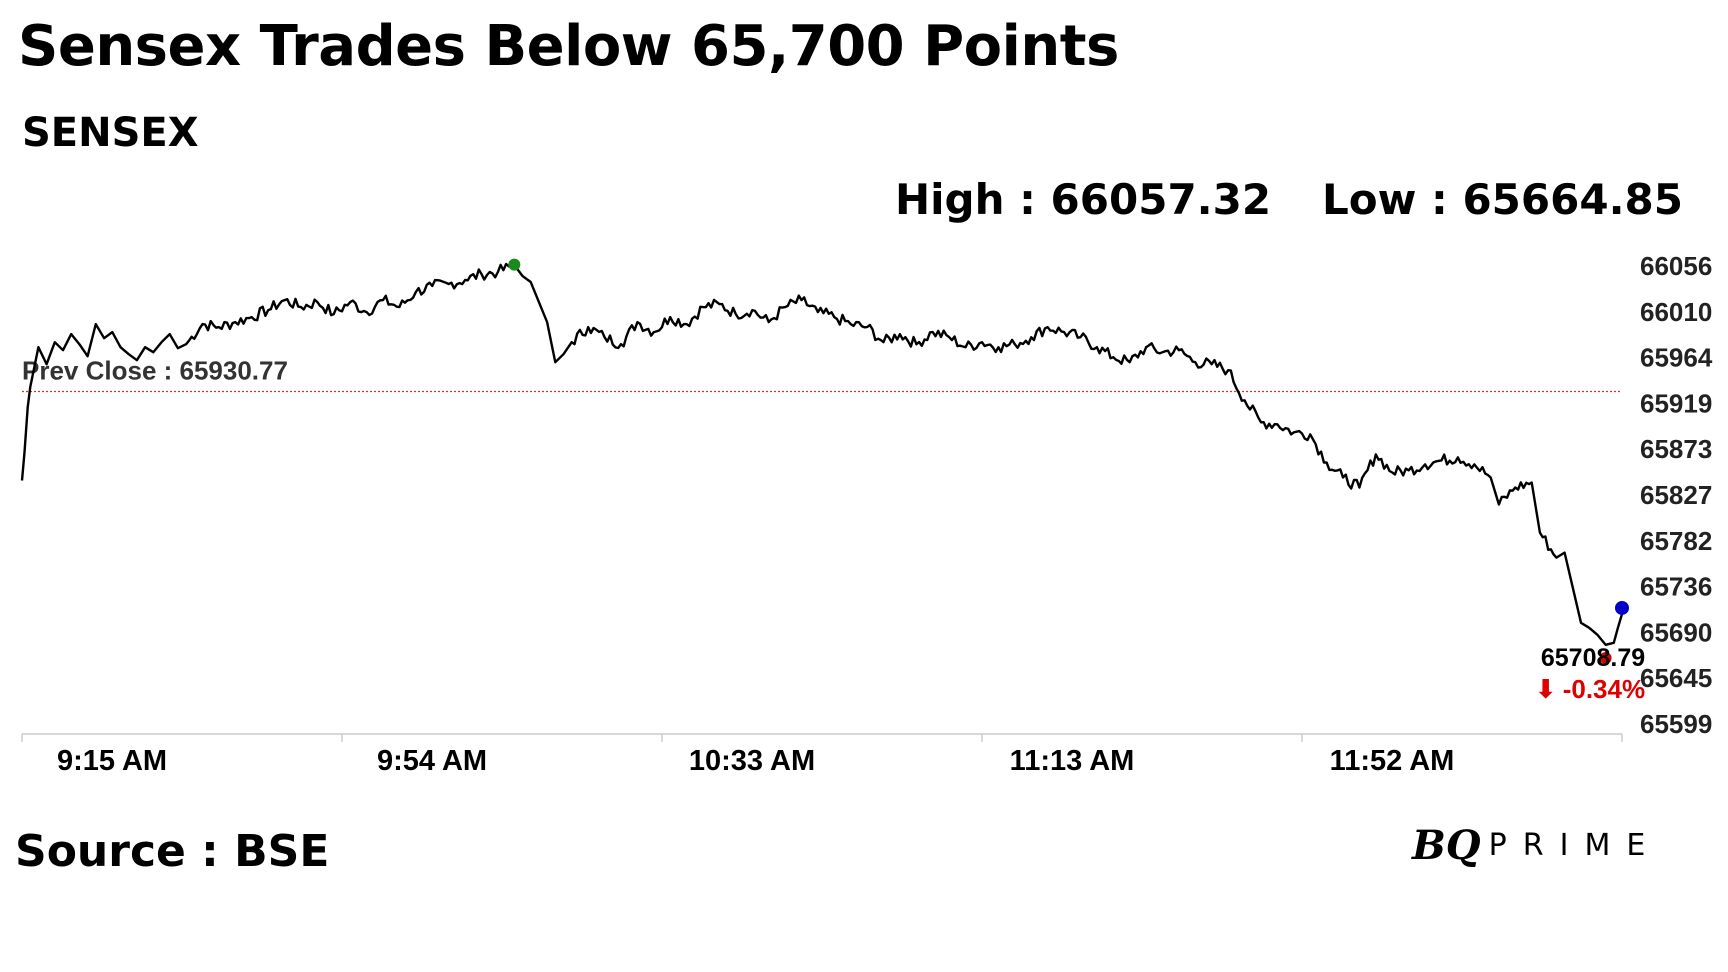 The image size is (1728, 972). Describe the element at coordinates (1546, 689) in the screenshot. I see `down-arrow-icon: ⬇` at that location.